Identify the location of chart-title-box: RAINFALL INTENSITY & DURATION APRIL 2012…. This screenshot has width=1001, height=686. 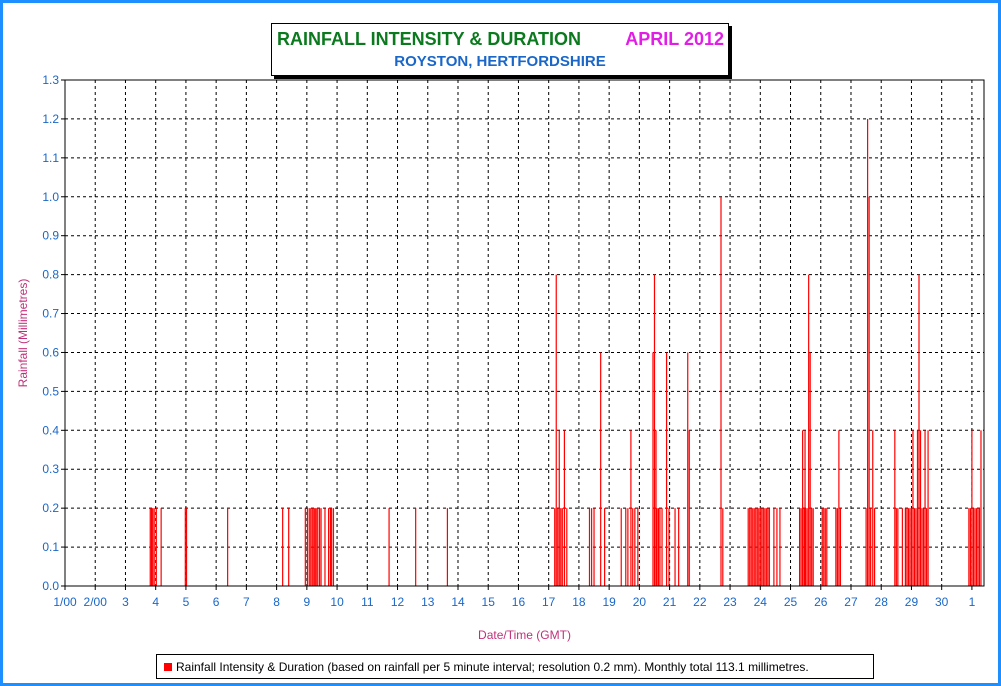
(500, 49).